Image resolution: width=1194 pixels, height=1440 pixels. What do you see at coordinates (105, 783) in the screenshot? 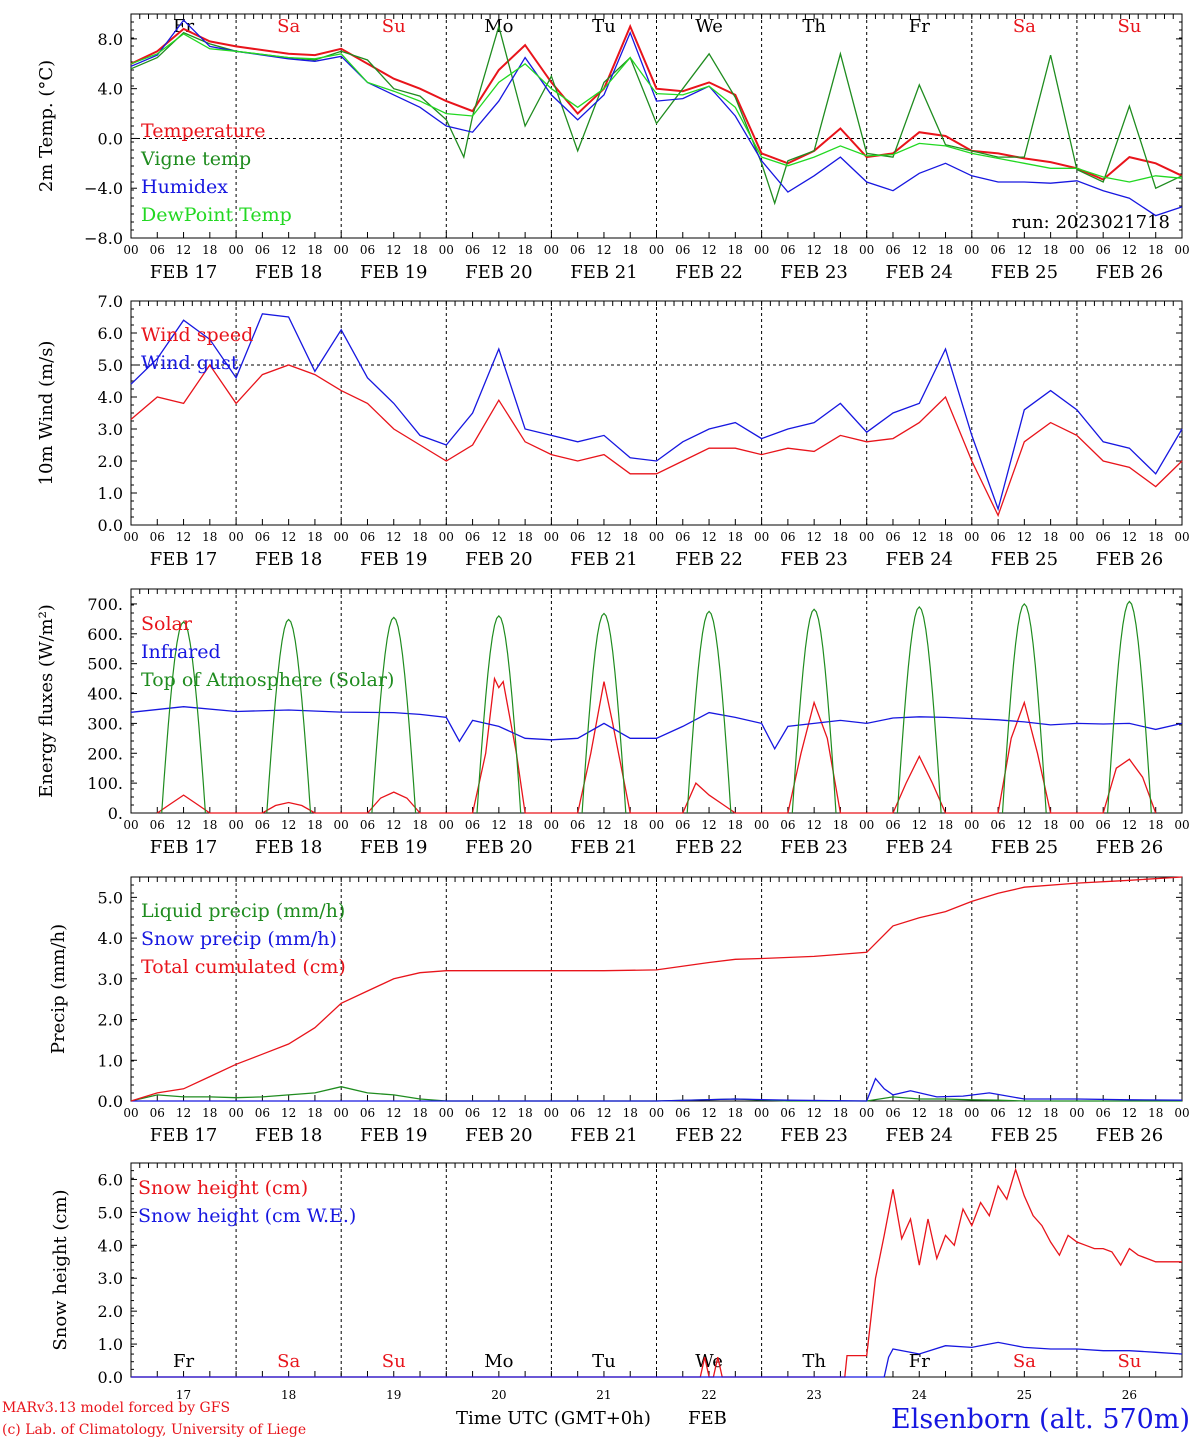
I see `y-tick-label: 100.` at bounding box center [105, 783].